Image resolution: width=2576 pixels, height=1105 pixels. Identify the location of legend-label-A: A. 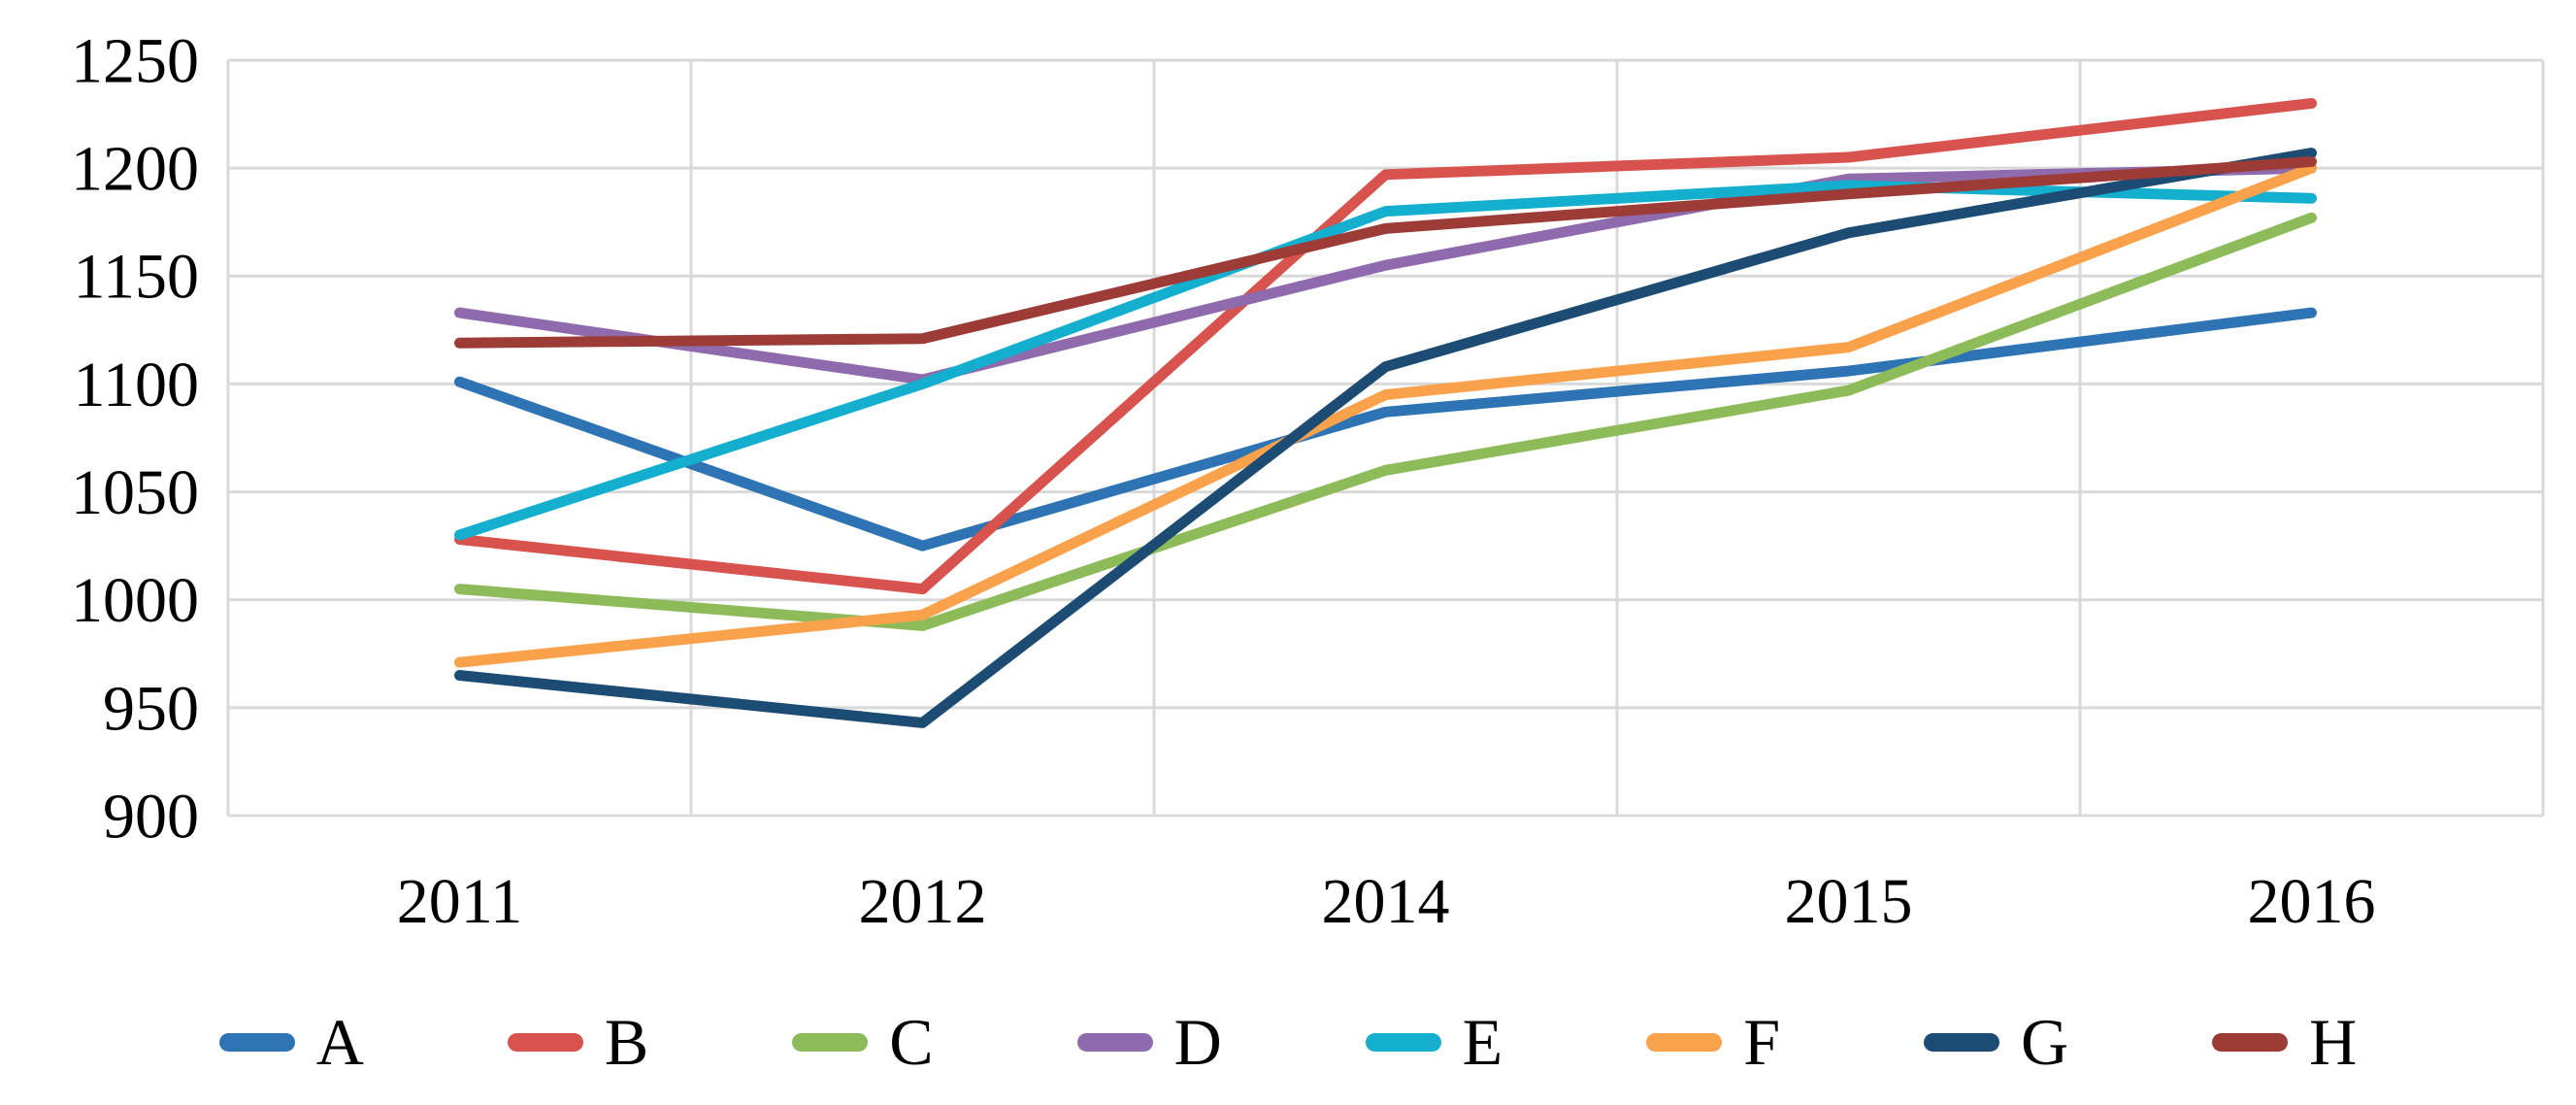
(339, 1042).